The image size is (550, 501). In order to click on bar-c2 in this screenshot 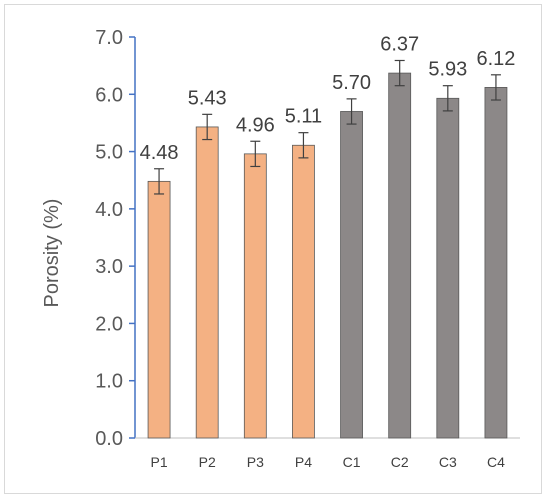, I will do `click(400, 255)`.